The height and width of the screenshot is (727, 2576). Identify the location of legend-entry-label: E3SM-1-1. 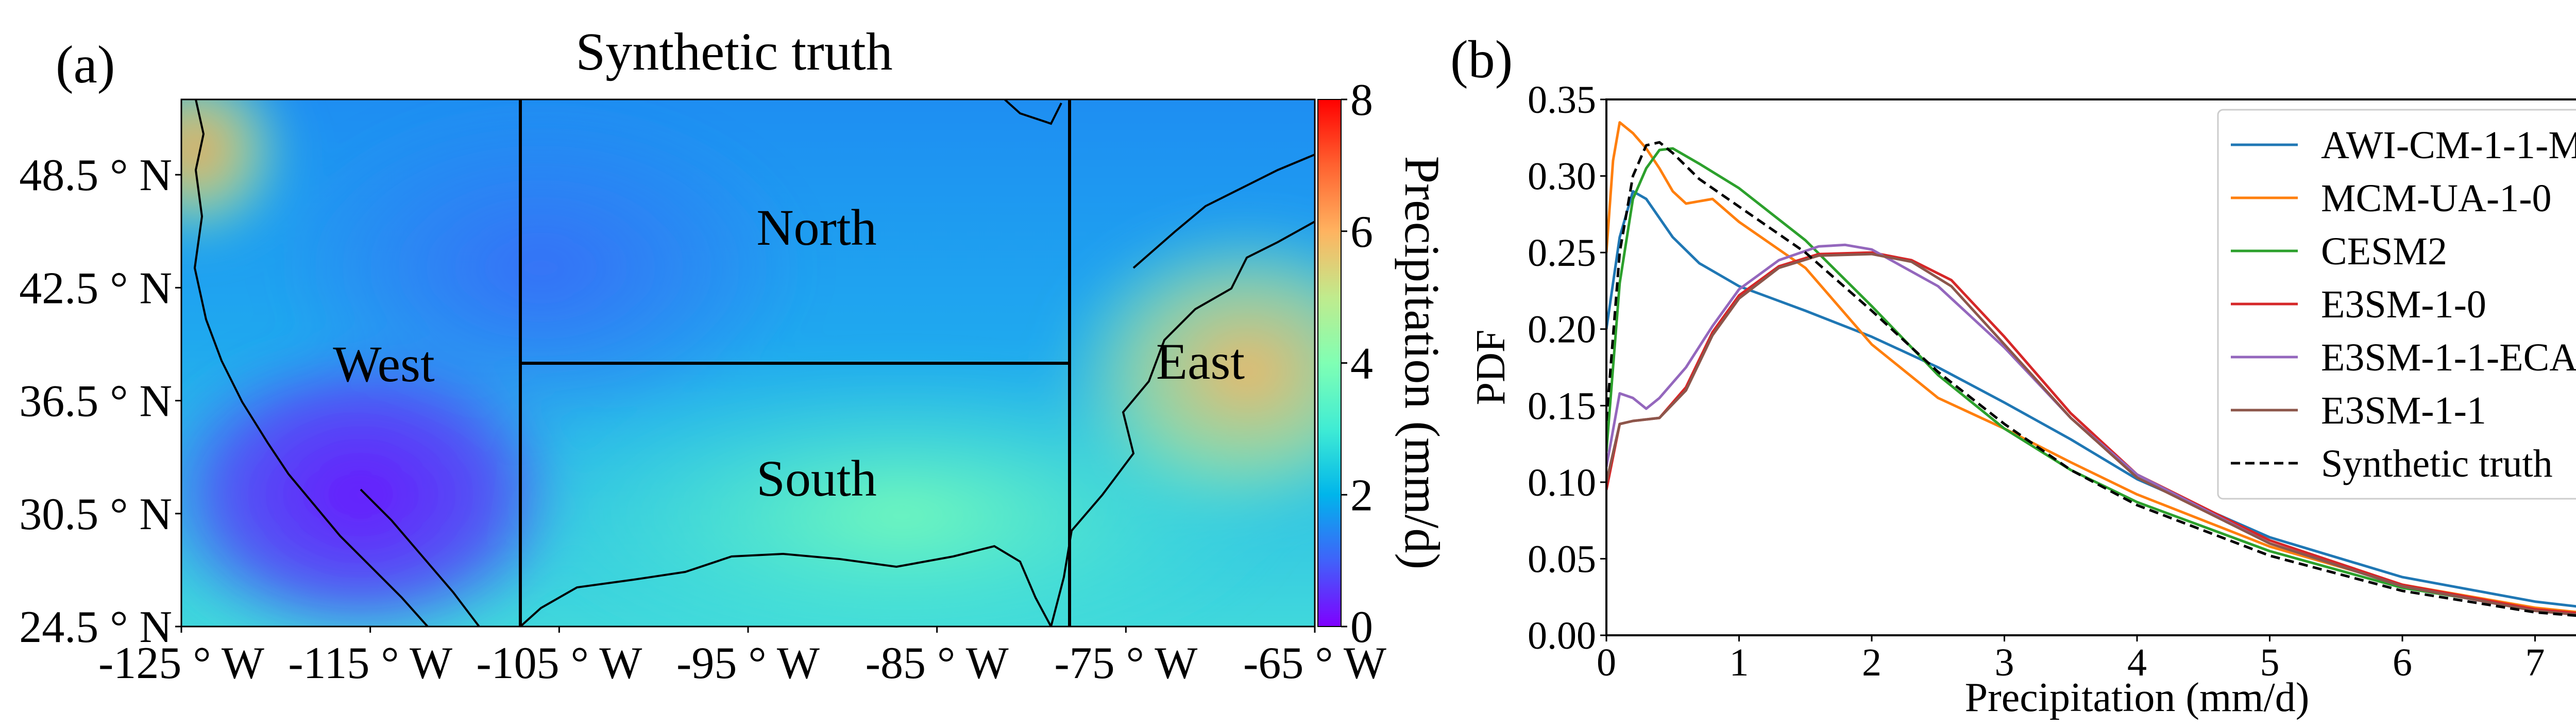
(2403, 410).